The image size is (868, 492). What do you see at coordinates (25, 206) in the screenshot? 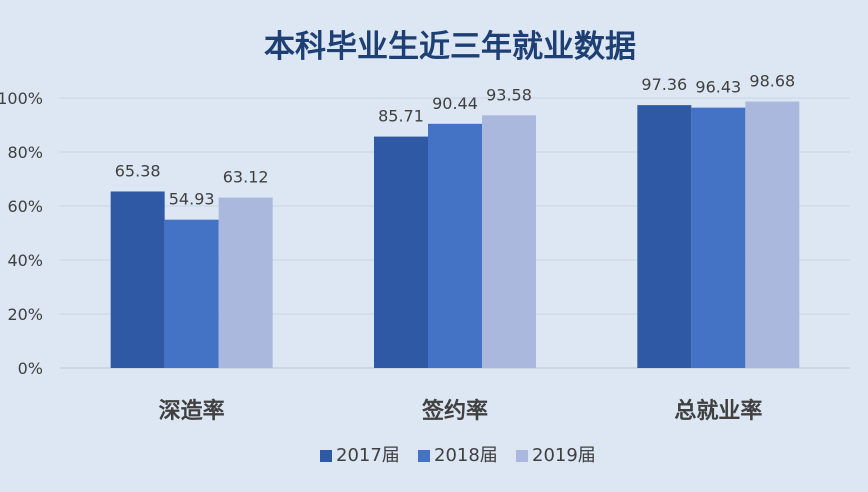
I see `y-tick-label: 60%` at bounding box center [25, 206].